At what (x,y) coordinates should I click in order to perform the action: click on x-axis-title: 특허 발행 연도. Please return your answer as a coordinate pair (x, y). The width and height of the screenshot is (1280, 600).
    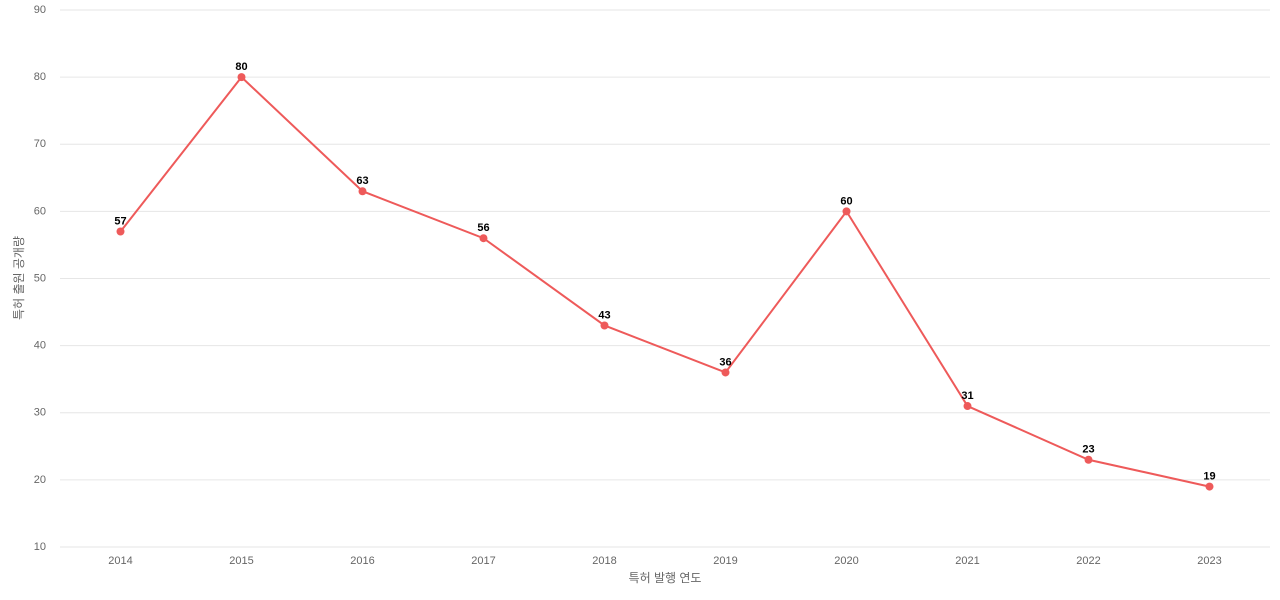
    Looking at the image, I should click on (665, 577).